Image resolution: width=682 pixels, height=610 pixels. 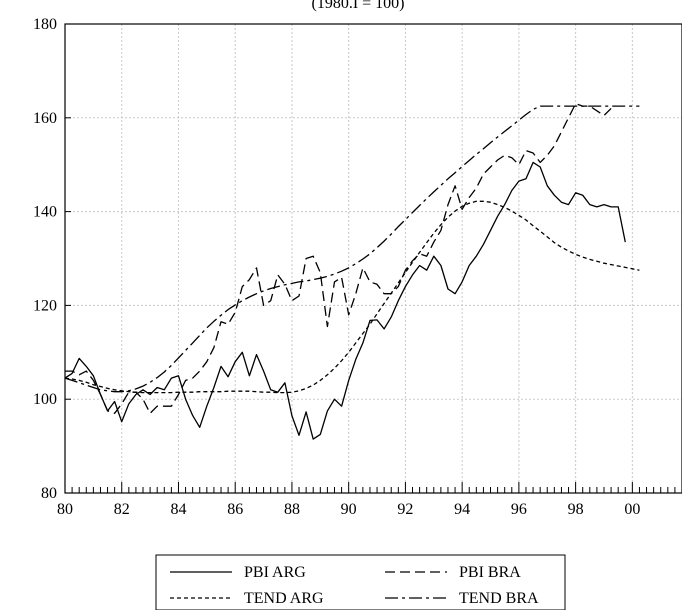 I want to click on x-tick-label: 92, so click(x=405, y=509).